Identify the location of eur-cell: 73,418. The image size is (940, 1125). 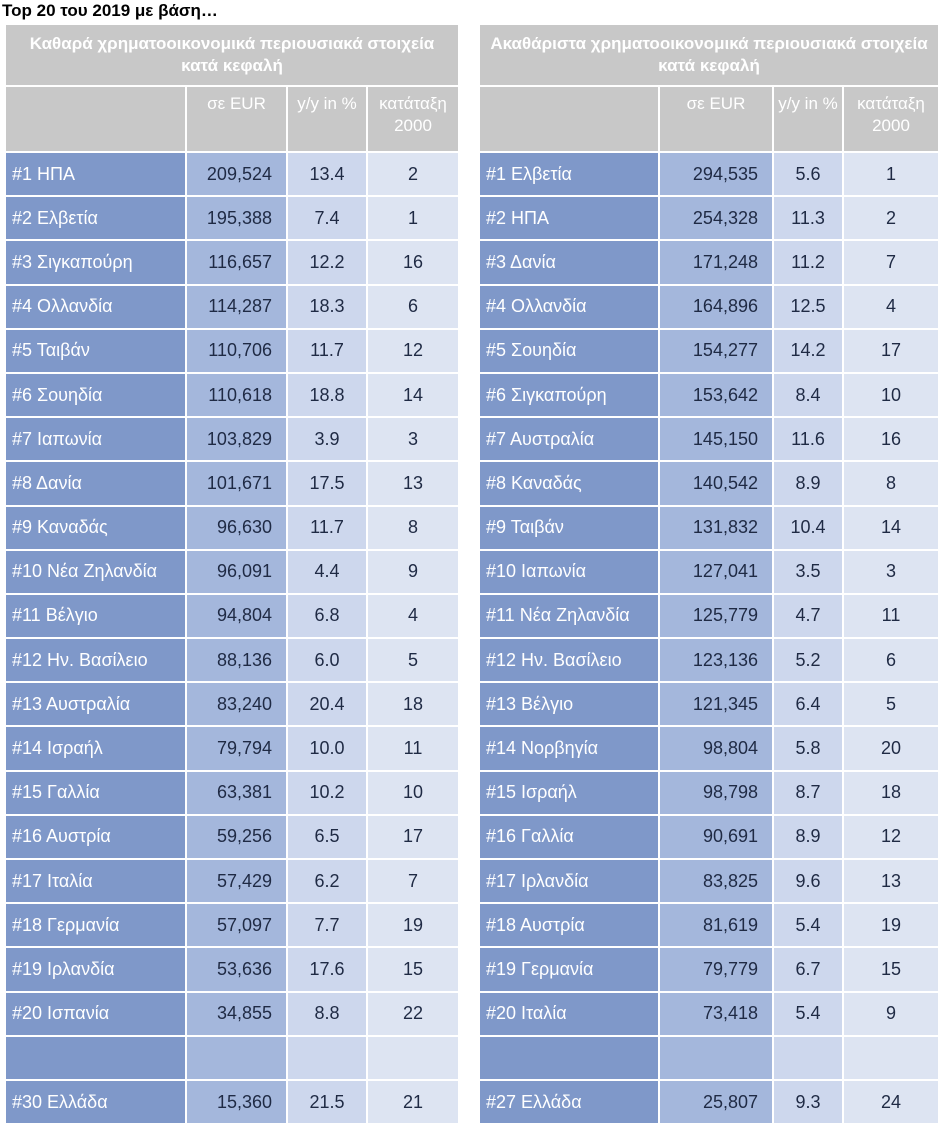
(716, 1013).